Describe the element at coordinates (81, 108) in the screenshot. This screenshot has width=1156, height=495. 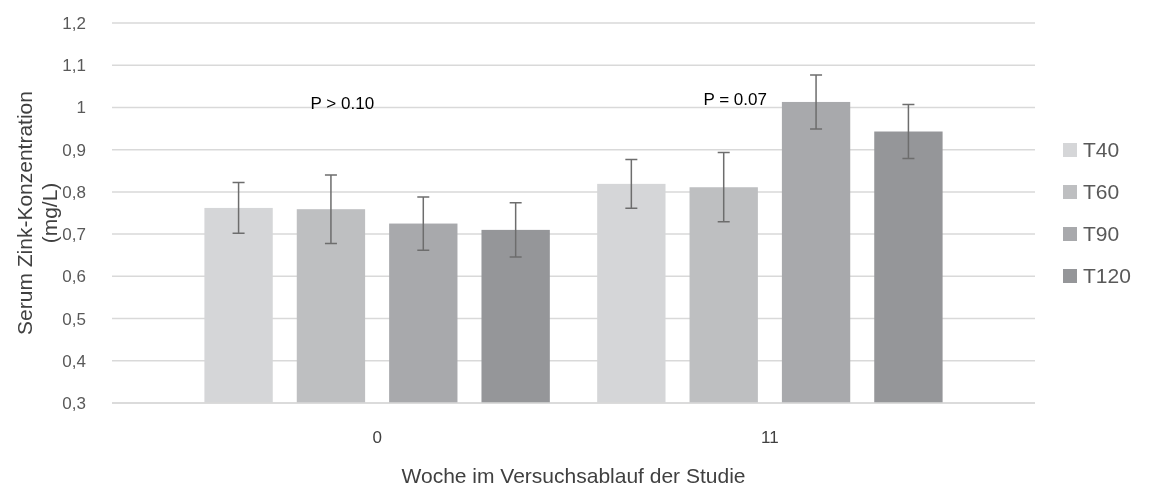
I see `y-tick-label: 1` at that location.